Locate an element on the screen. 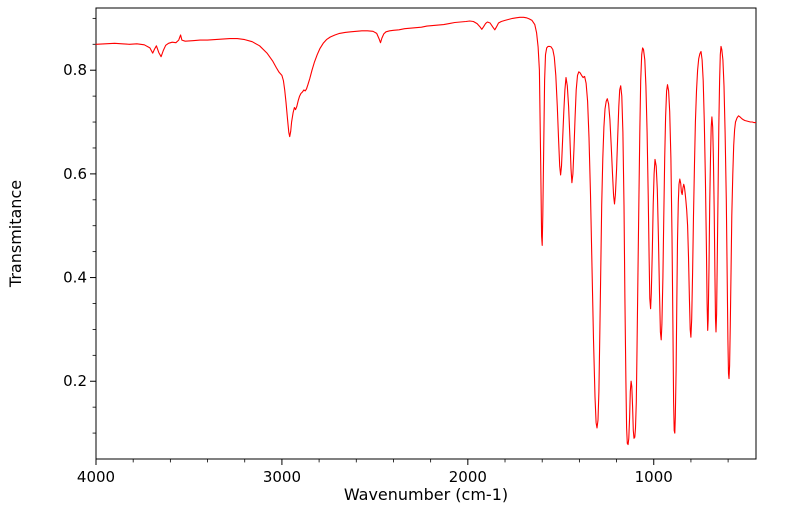  x-axis-ticks: 4000 3000 2000 1000 is located at coordinates (403, 472).